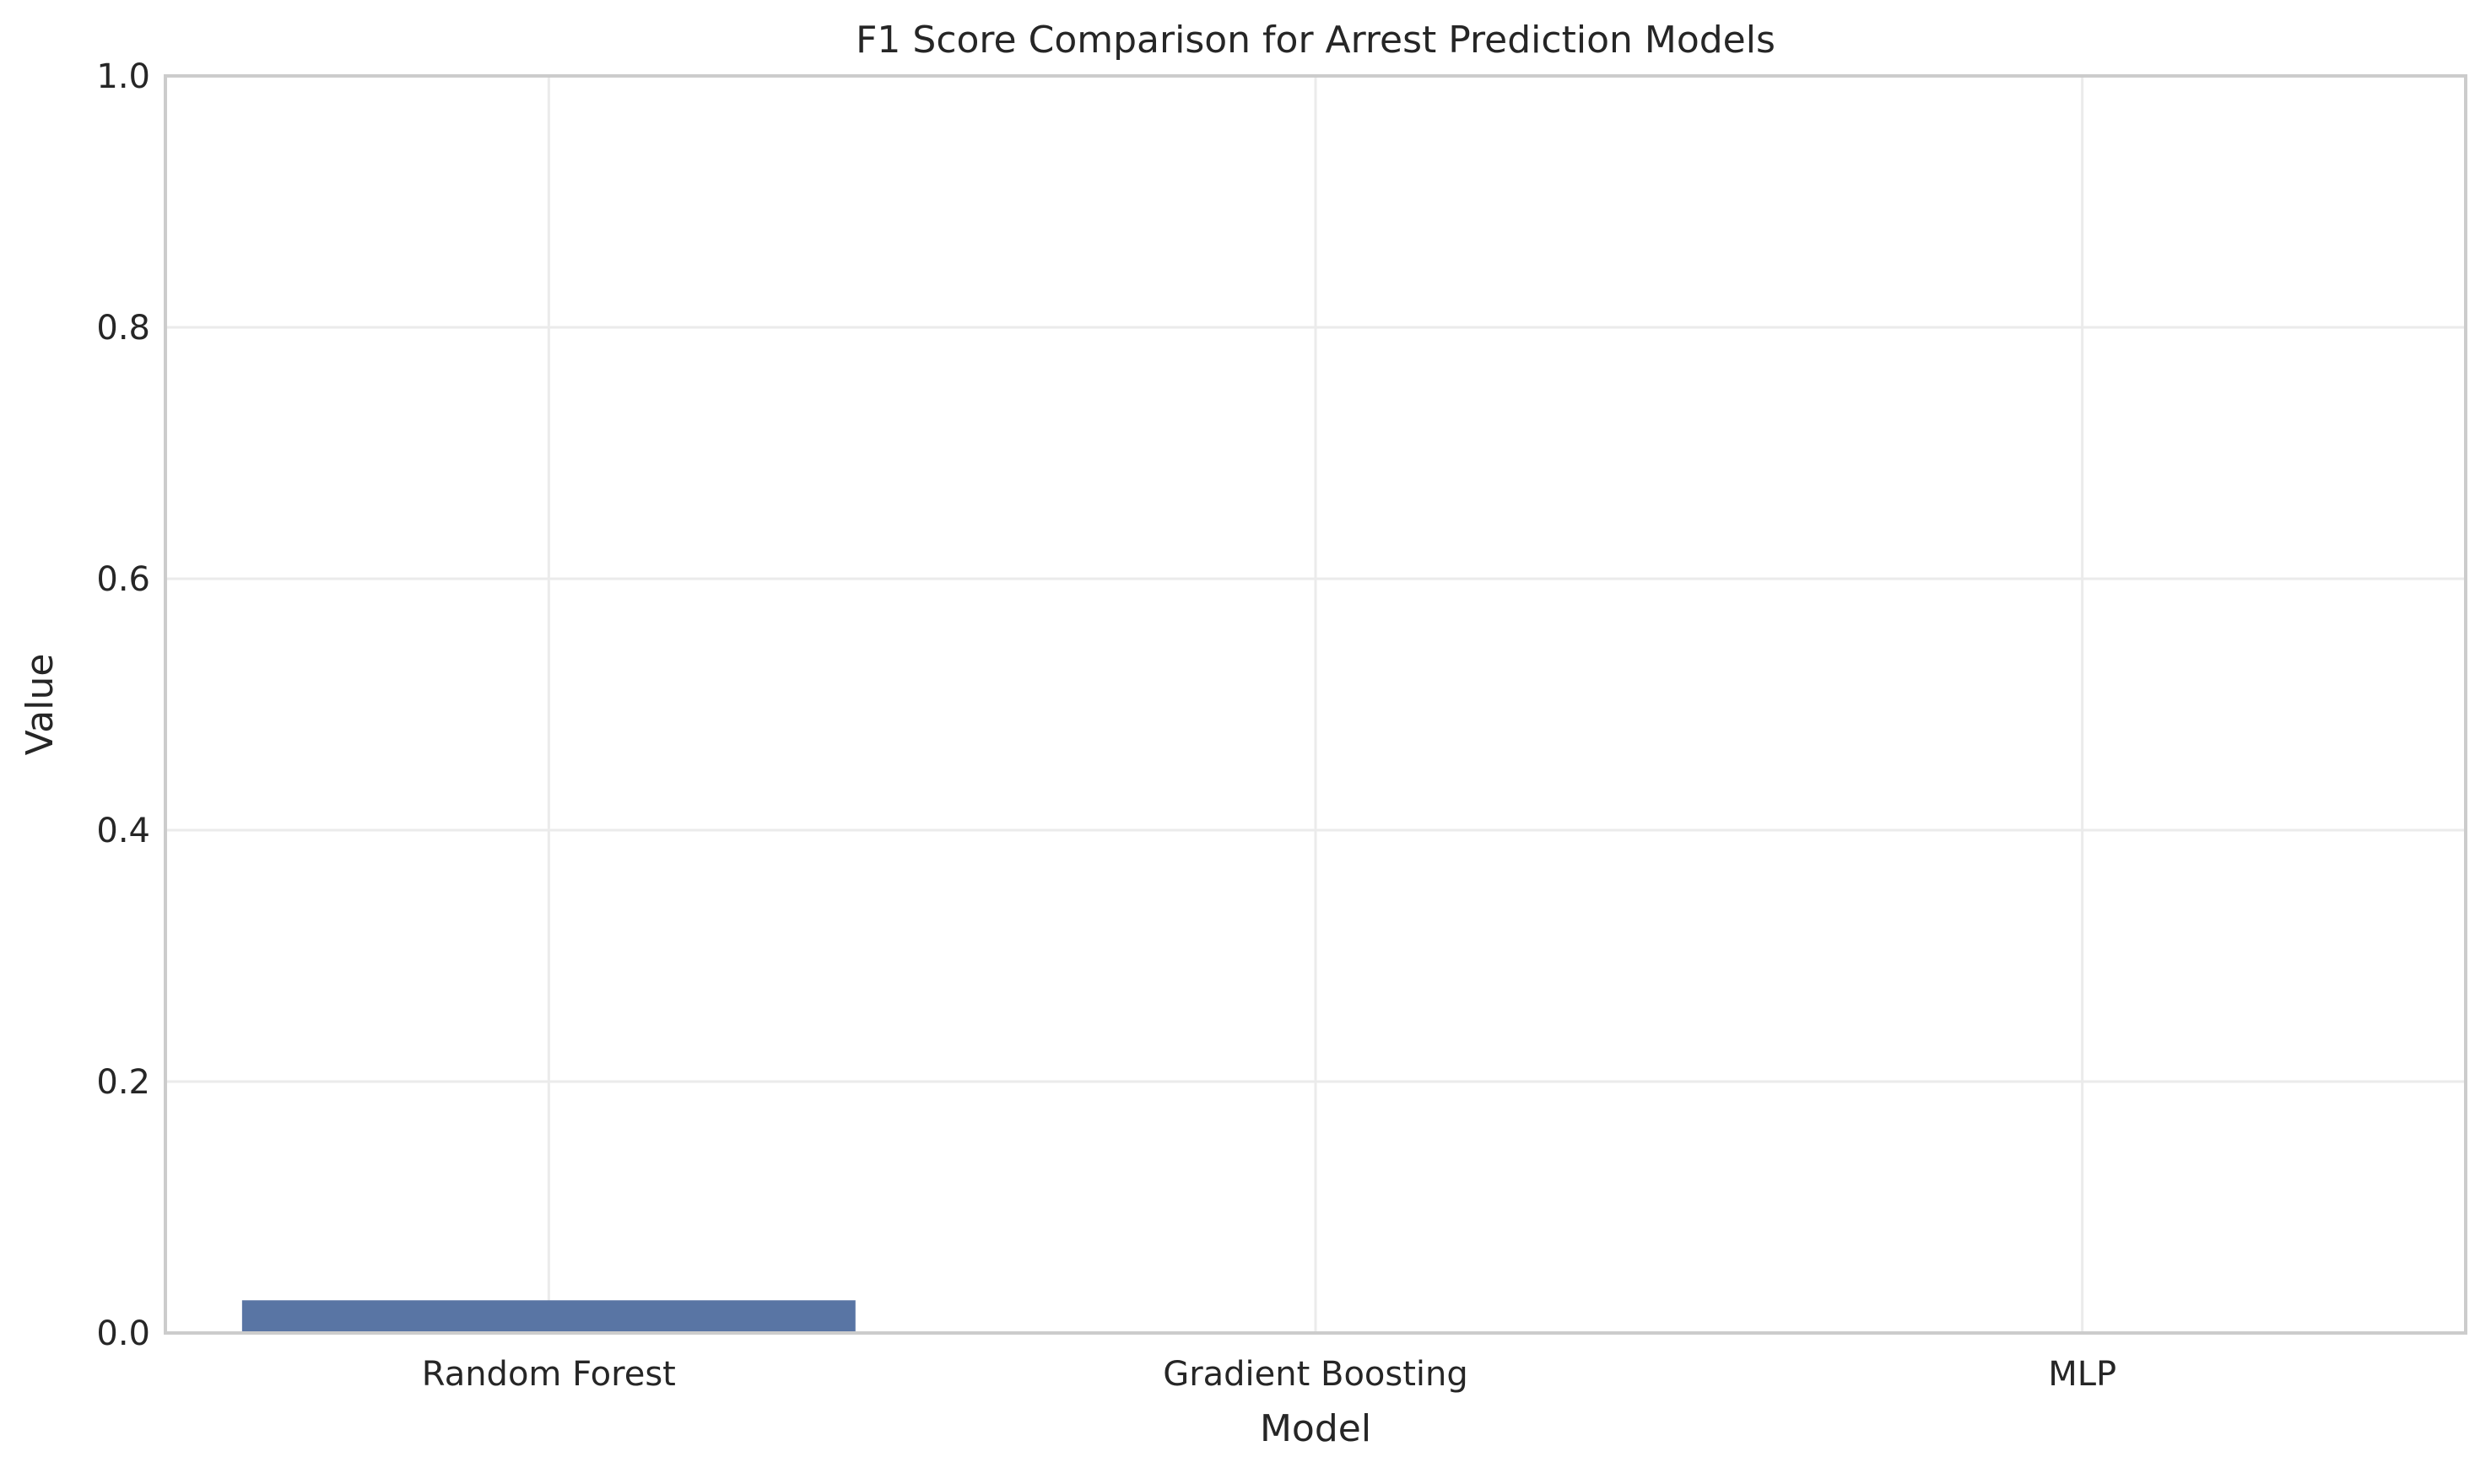 Image resolution: width=2491 pixels, height=1484 pixels. Describe the element at coordinates (123, 1333) in the screenshot. I see `y-tick-label: 0.0` at that location.